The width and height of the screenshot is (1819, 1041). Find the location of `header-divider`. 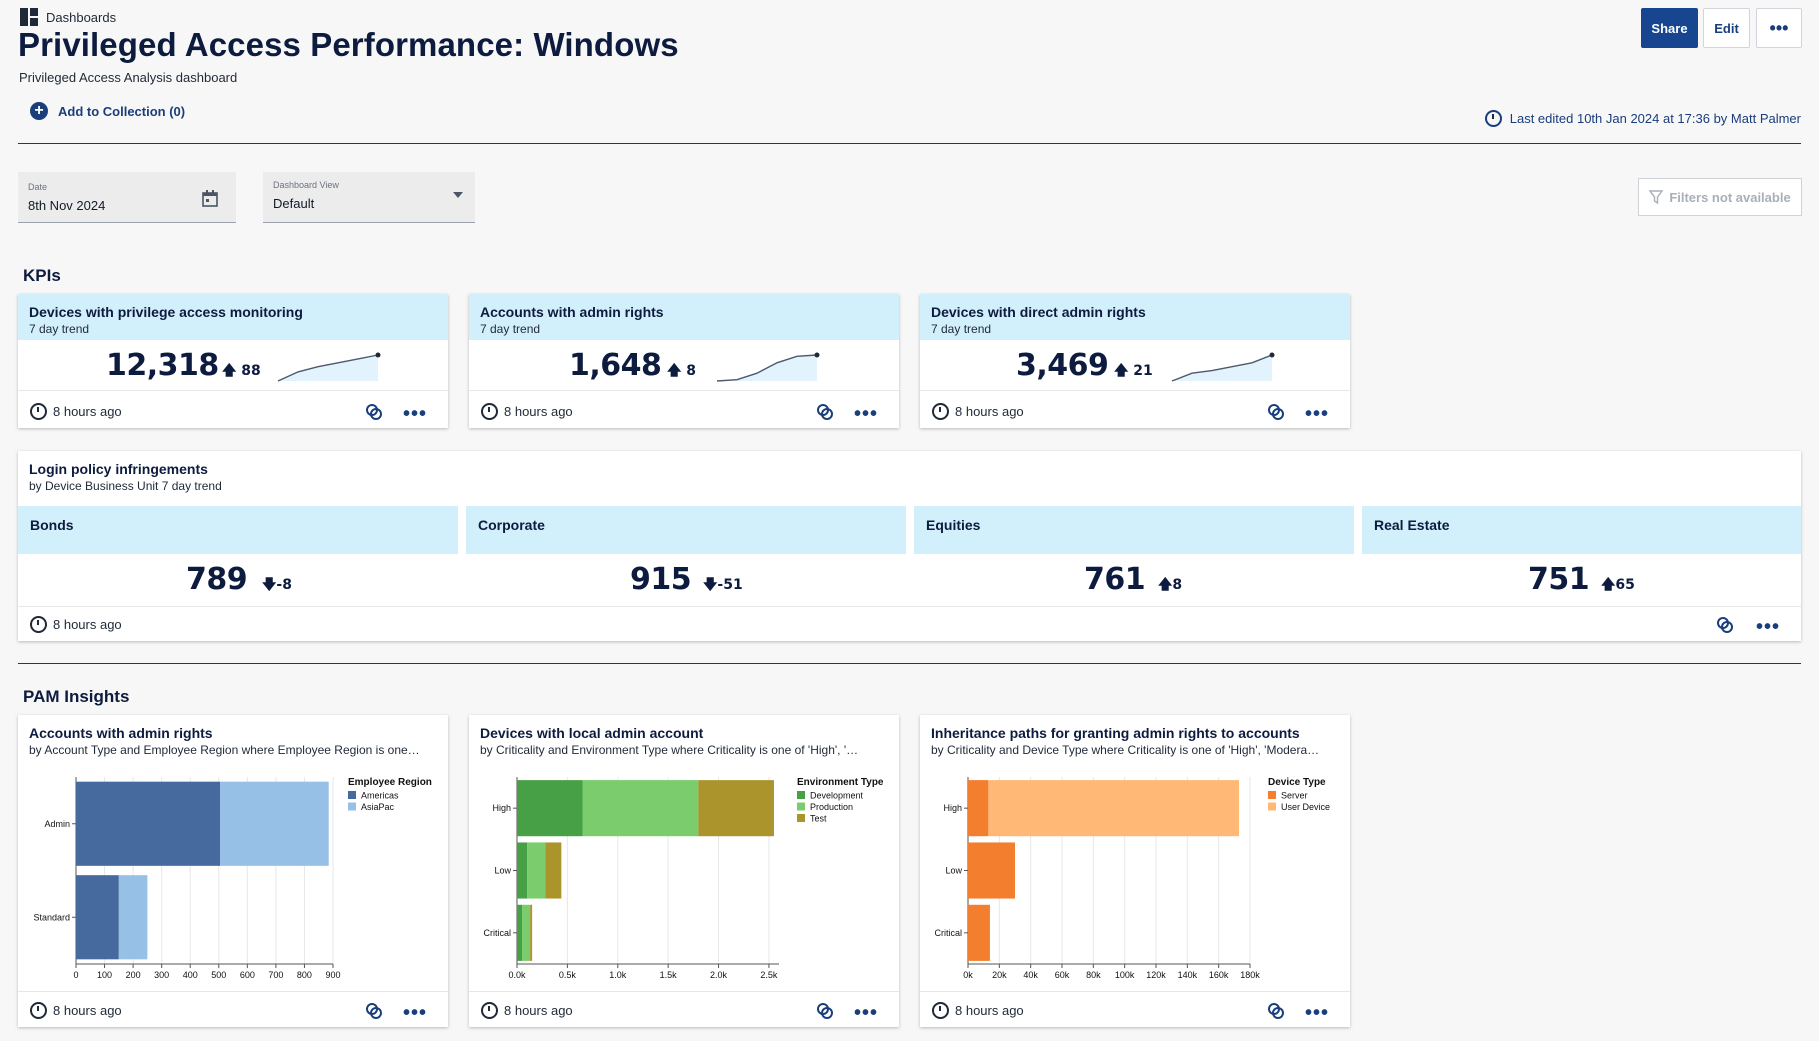

header-divider is located at coordinates (909, 143).